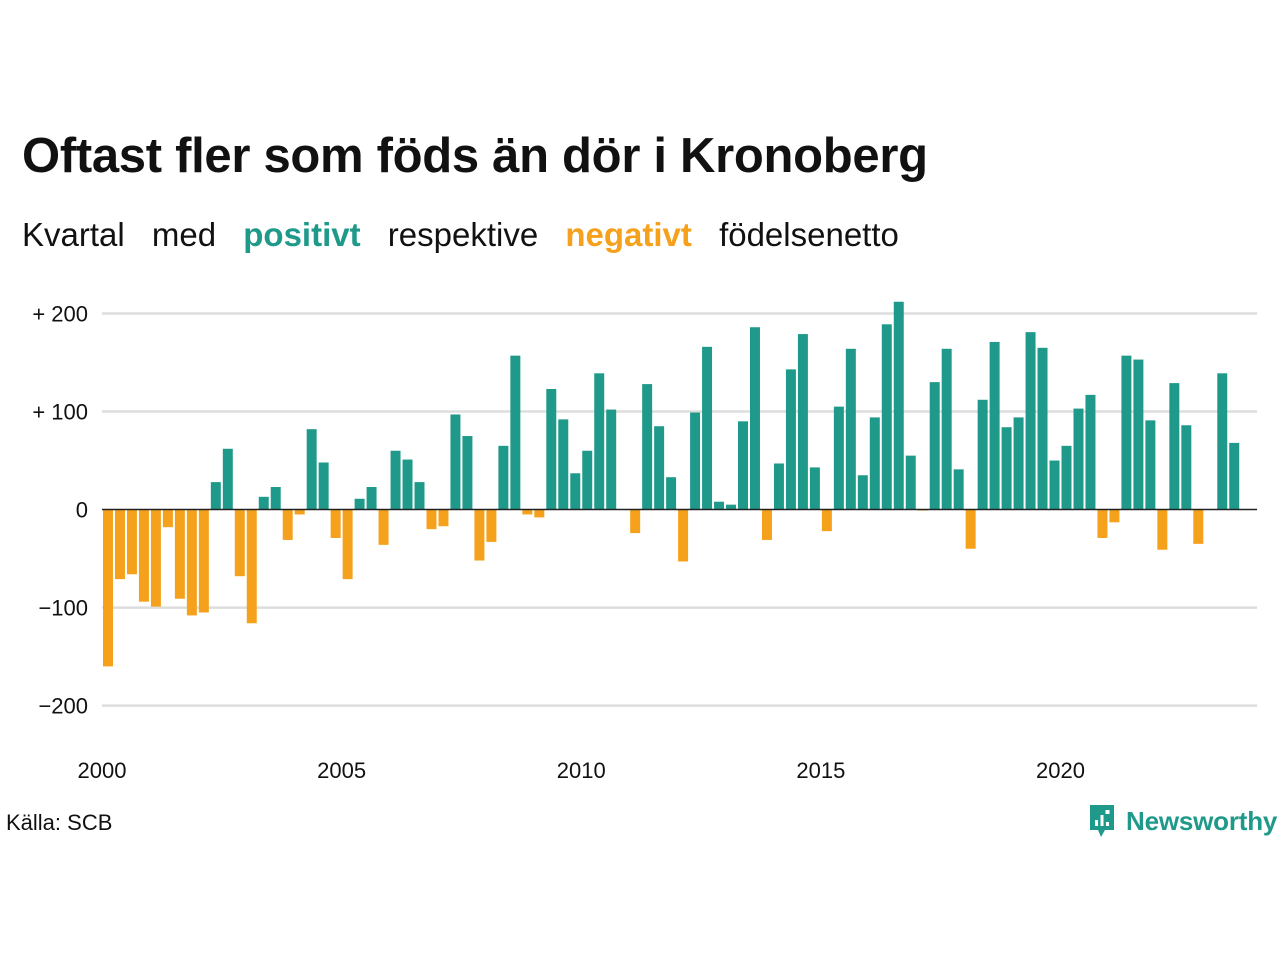 Image resolution: width=1280 pixels, height=960 pixels. What do you see at coordinates (341, 770) in the screenshot?
I see `x-tick-label: 2005` at bounding box center [341, 770].